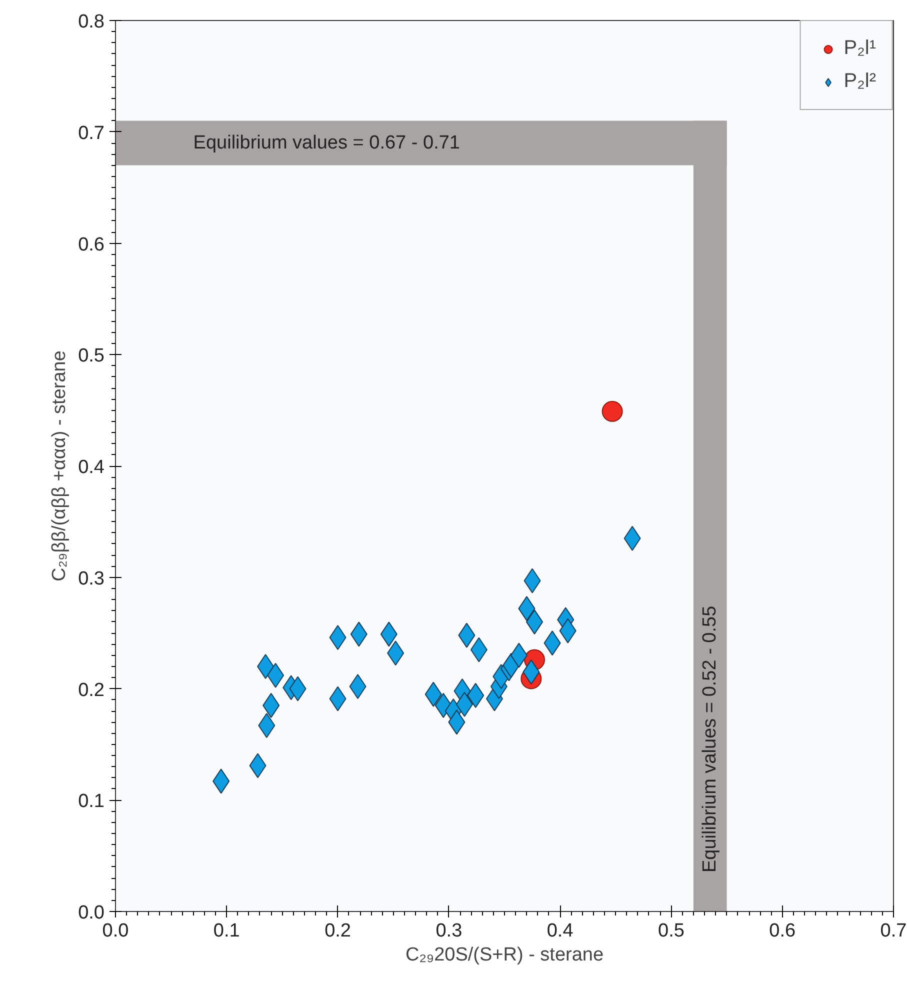 Image resolution: width=907 pixels, height=986 pixels. Describe the element at coordinates (337, 931) in the screenshot. I see `x-tick-label: 0.2` at that location.